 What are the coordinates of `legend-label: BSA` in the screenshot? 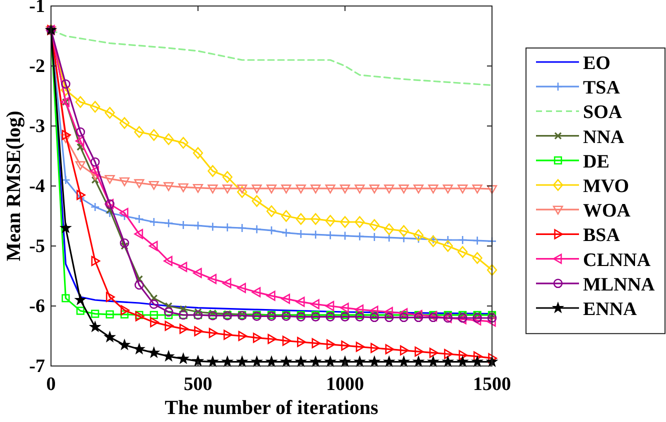 It's located at (601, 235).